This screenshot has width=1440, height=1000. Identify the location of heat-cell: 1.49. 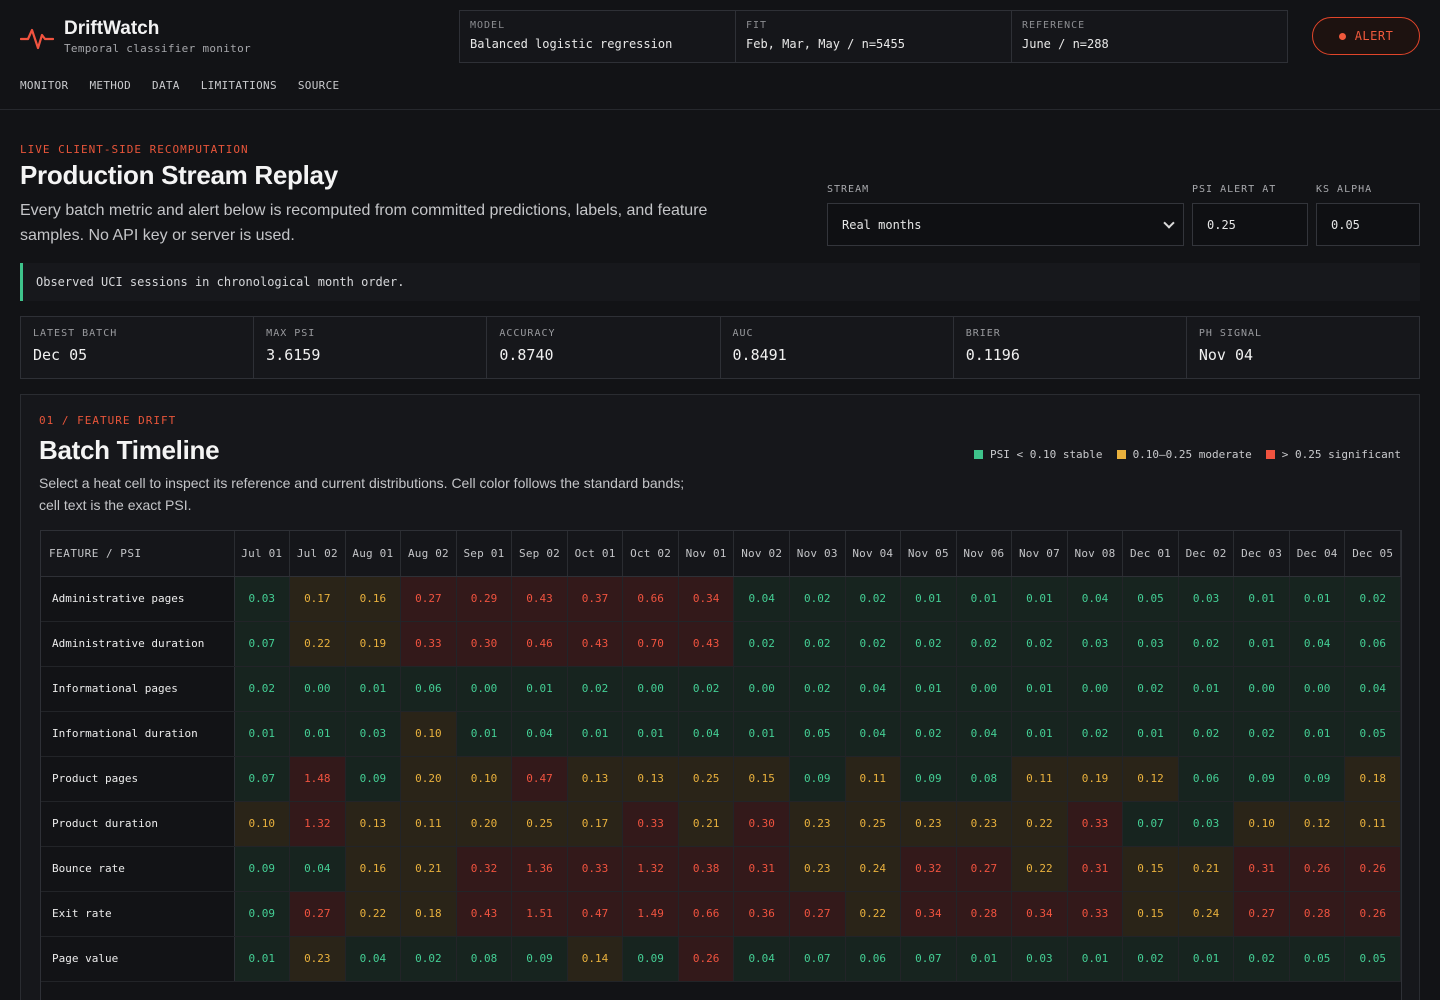
(650, 914).